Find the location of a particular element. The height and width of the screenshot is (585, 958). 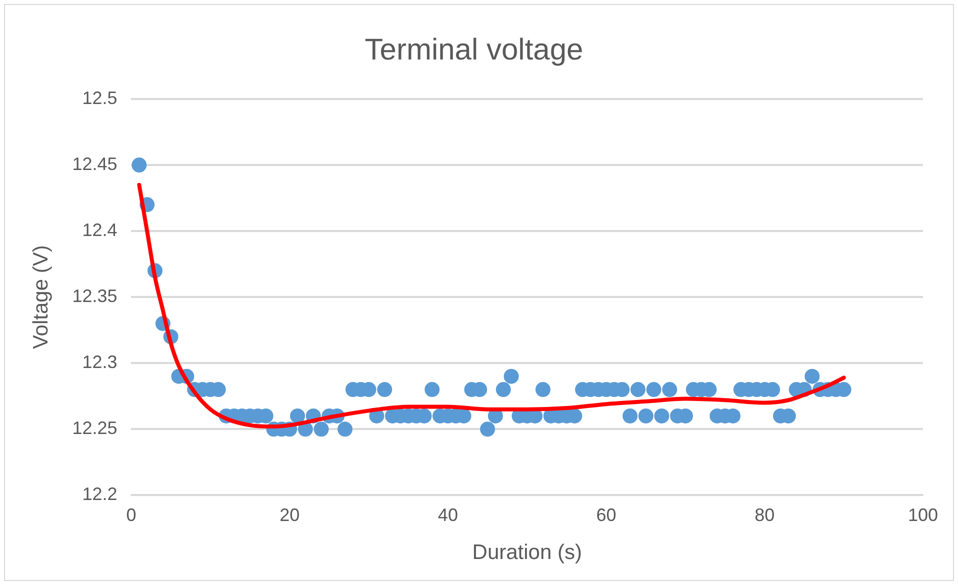

x-tick-label: 40 is located at coordinates (448, 514).